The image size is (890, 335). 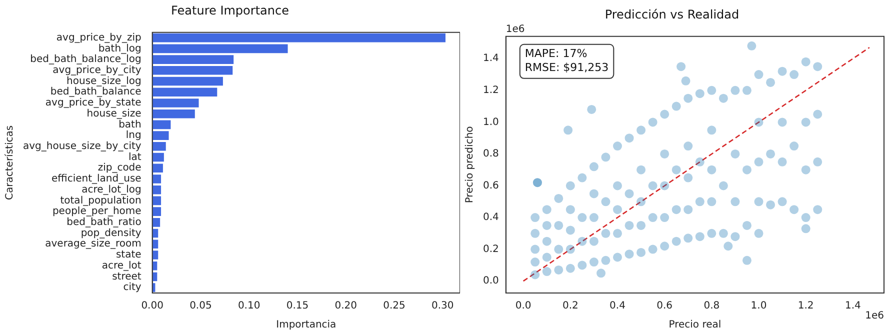 What do you see at coordinates (96, 92) in the screenshot?
I see `y-tick-label: bed_bath_balance` at bounding box center [96, 92].